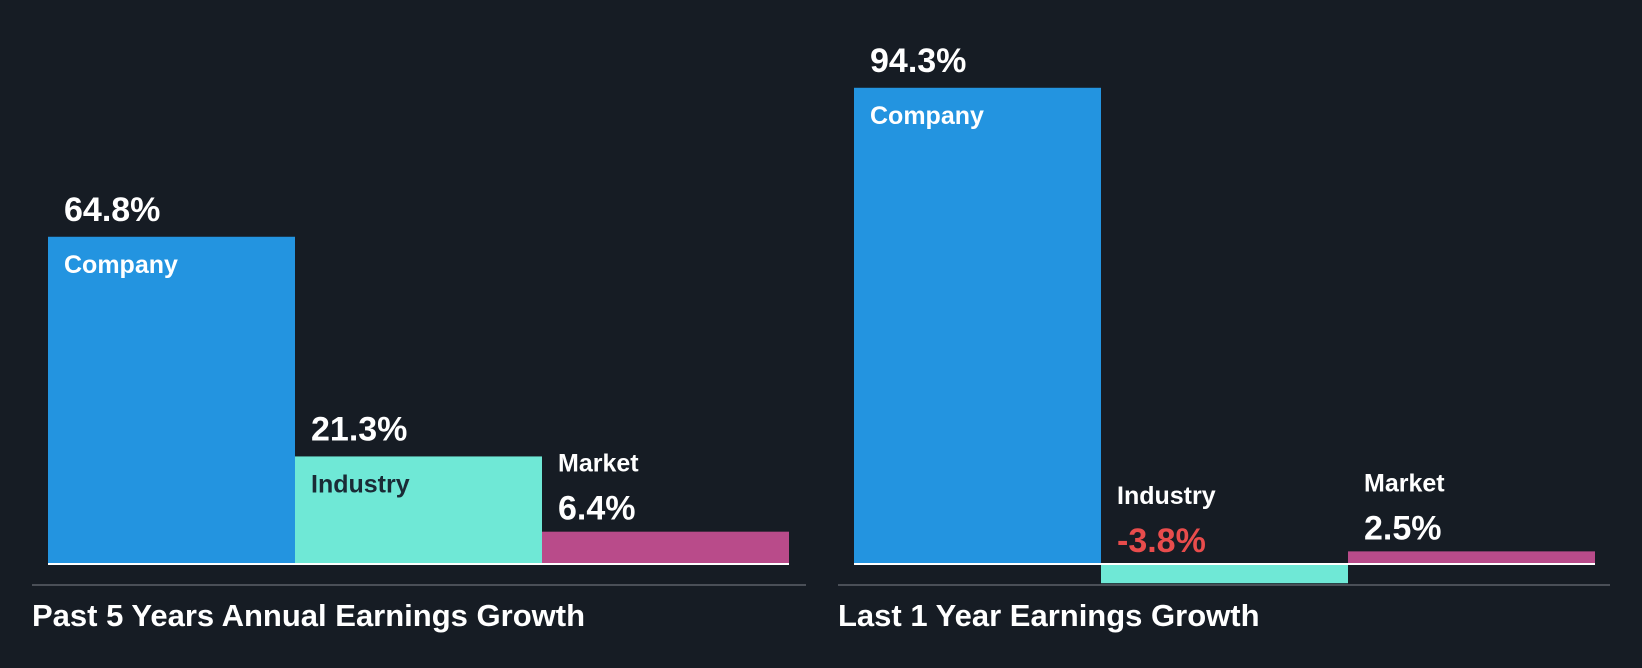  I want to click on panel-1-market-bar, so click(665, 547).